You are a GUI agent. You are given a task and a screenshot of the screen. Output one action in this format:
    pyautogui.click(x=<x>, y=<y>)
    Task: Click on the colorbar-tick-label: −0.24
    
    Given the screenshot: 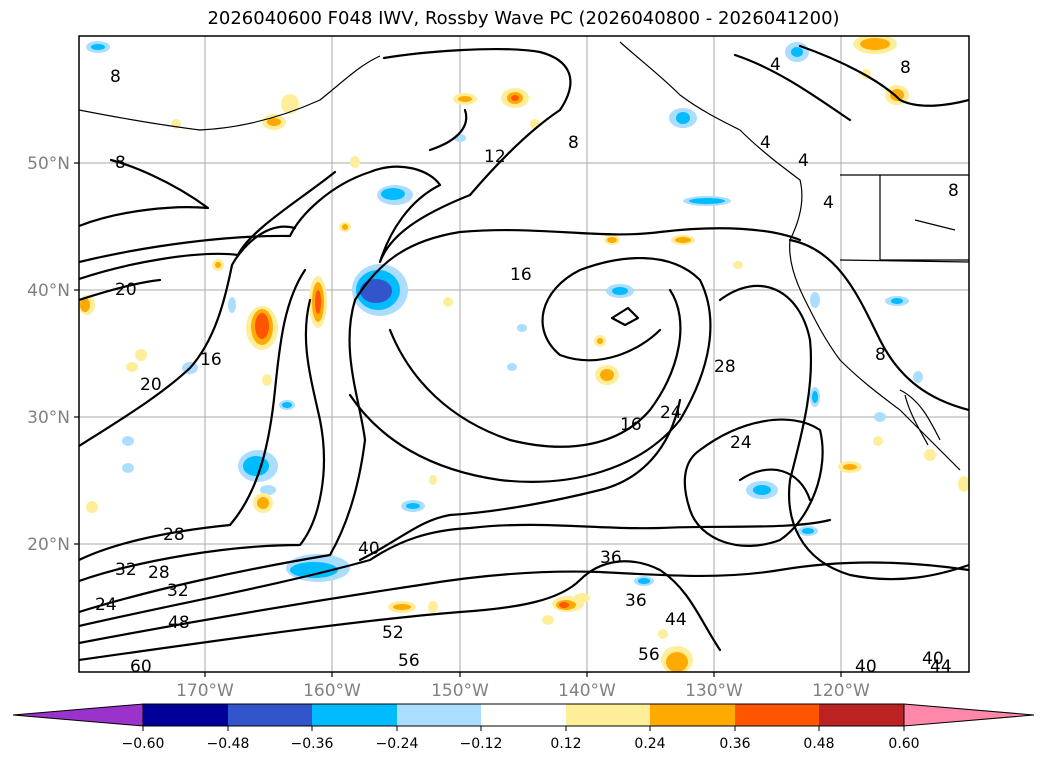 What is the action you would take?
    pyautogui.click(x=397, y=744)
    